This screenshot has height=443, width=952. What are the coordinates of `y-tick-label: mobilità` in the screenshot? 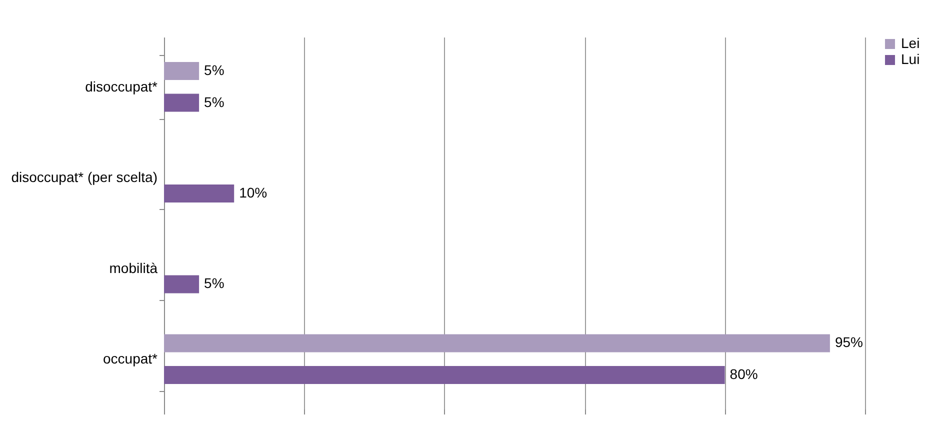 It's located at (133, 268).